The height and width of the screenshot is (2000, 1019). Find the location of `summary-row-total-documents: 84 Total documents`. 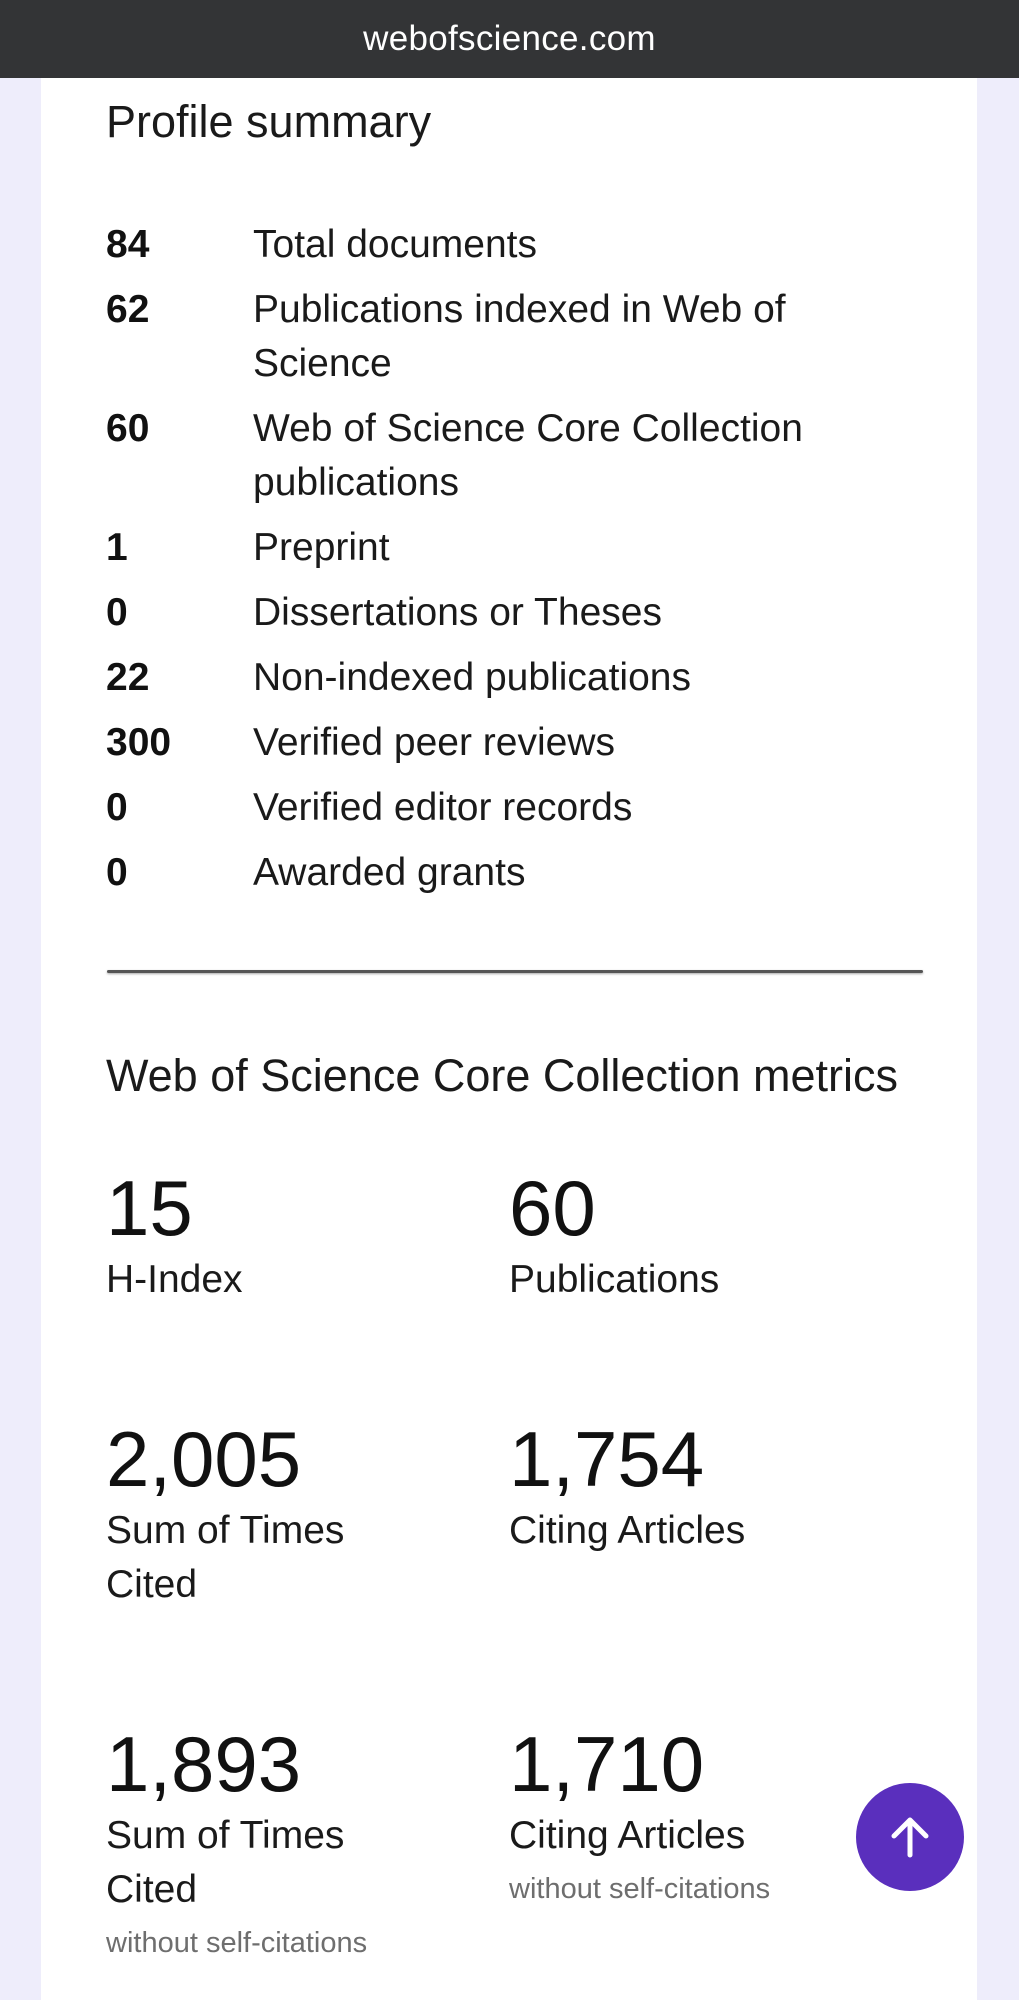

summary-row-total-documents: 84 Total documents is located at coordinates (486, 245).